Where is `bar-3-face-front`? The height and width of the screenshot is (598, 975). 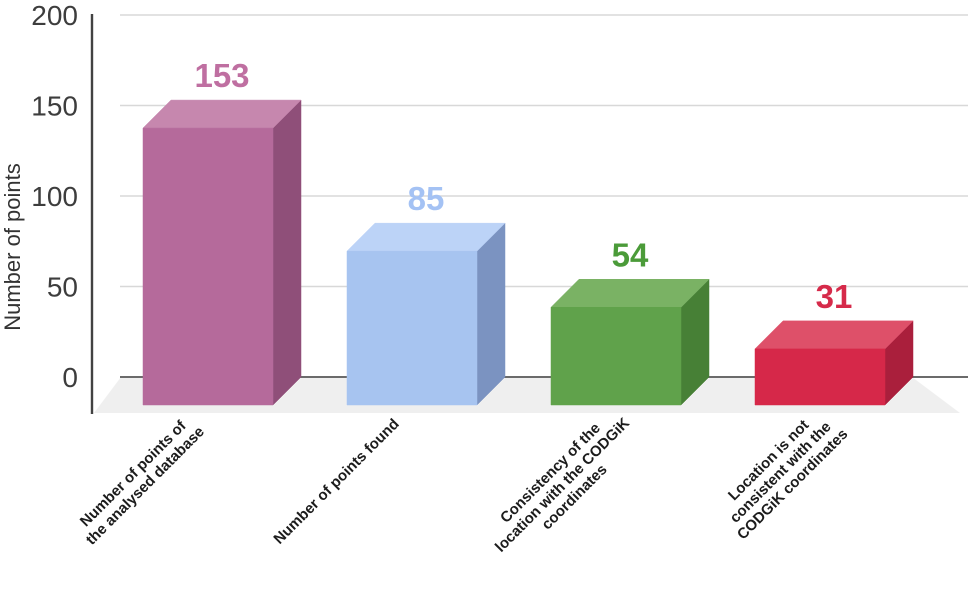 bar-3-face-front is located at coordinates (616, 356).